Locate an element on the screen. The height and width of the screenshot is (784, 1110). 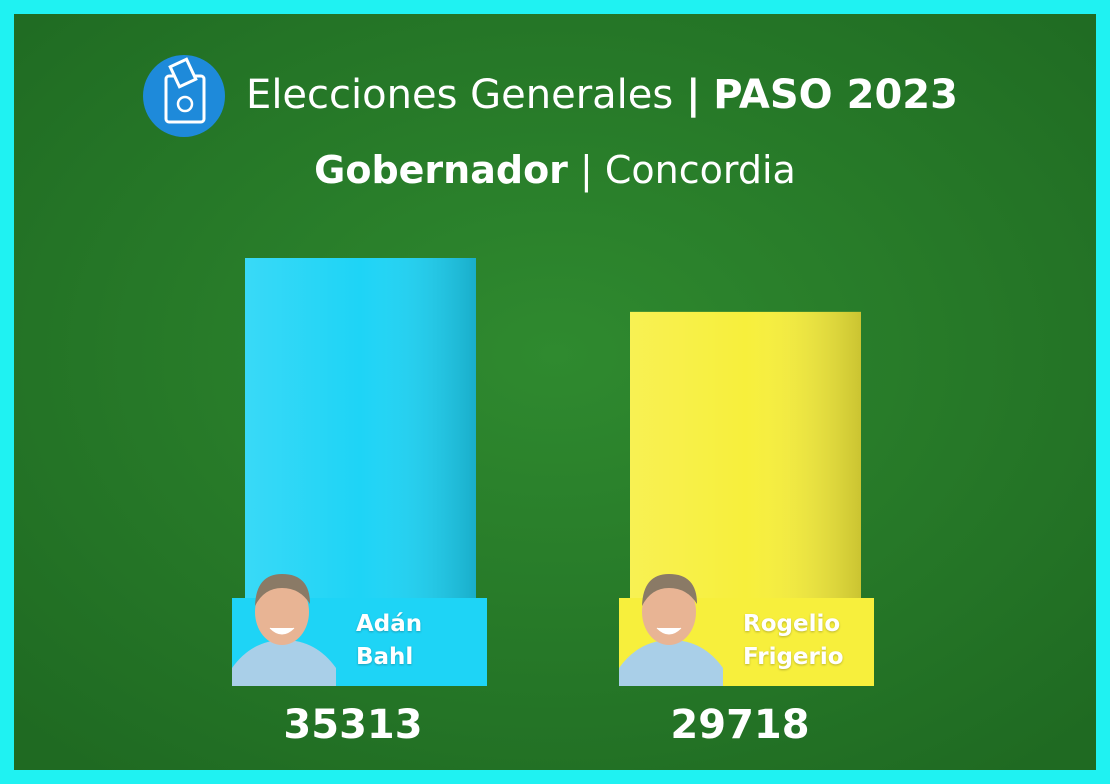
candidate-name: Adán Bahl is located at coordinates (389, 640).